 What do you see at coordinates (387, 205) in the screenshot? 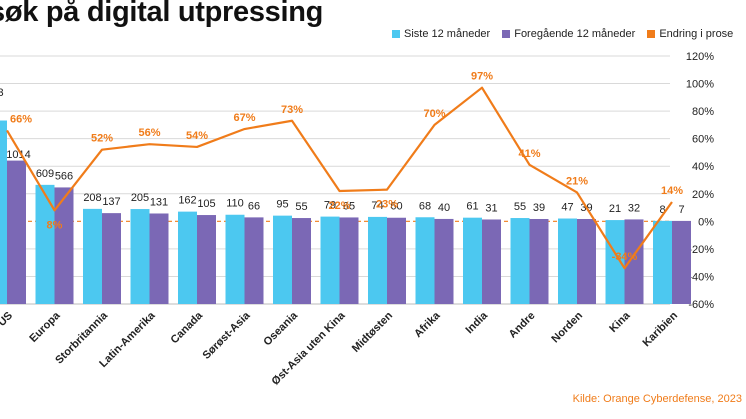
I see `change-label: 23%` at bounding box center [387, 205].